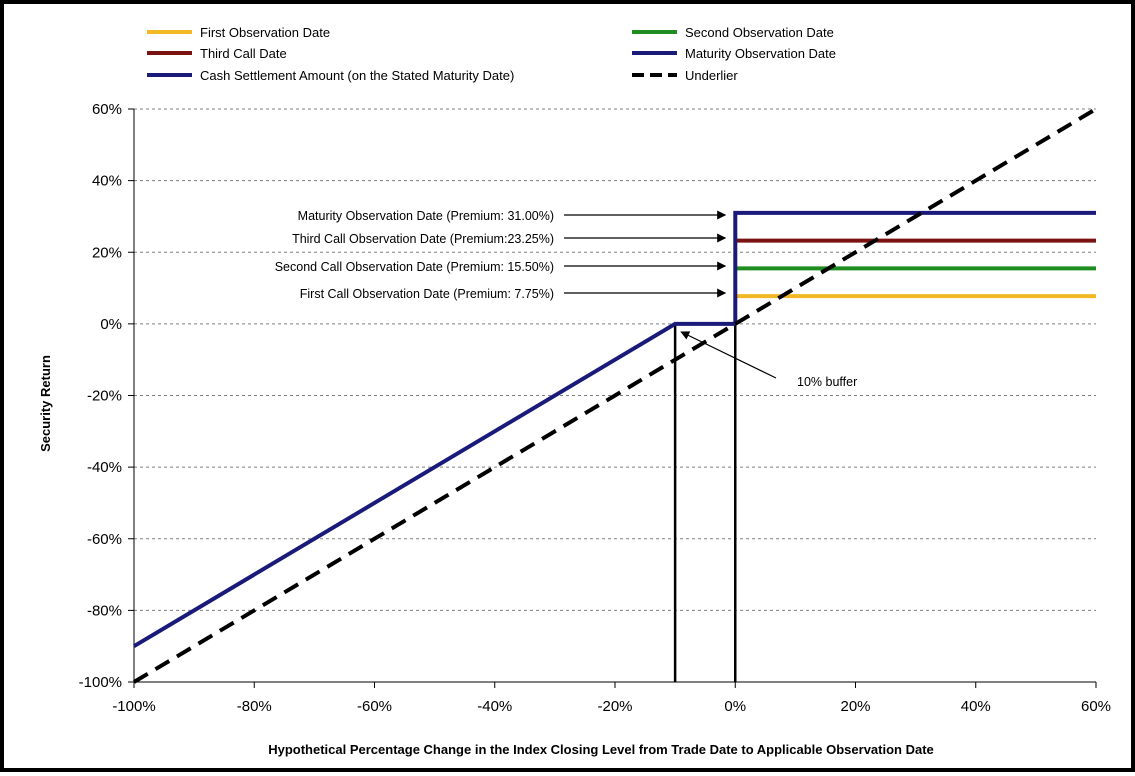 The image size is (1135, 776). Describe the element at coordinates (265, 32) in the screenshot. I see `legend-label: First Observation Date` at that location.